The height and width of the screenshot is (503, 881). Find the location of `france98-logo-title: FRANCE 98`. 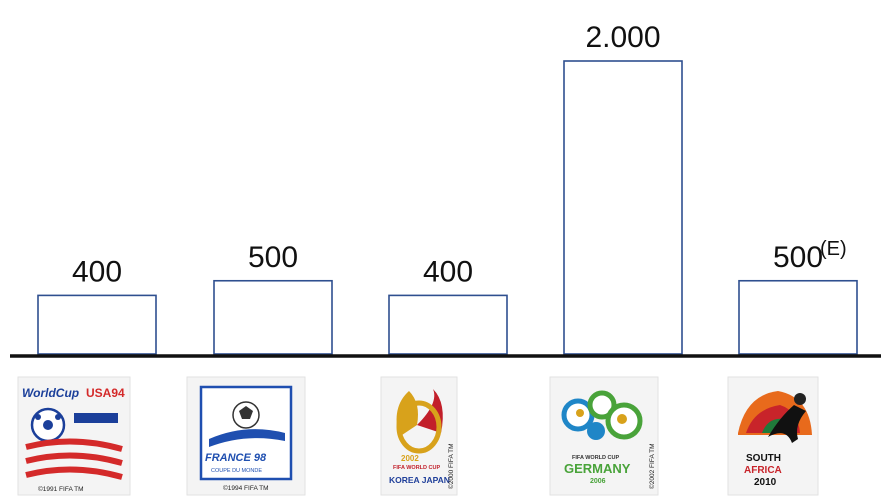

france98-logo-title: FRANCE 98 is located at coordinates (236, 458).